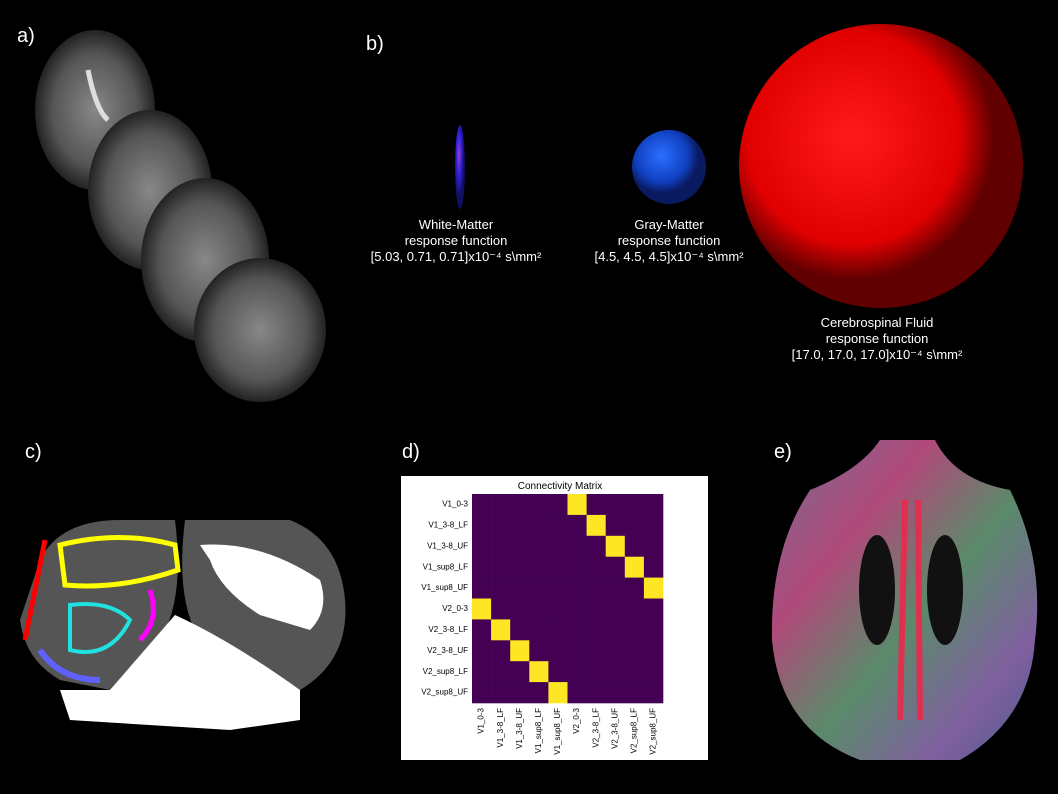 The width and height of the screenshot is (1058, 794). What do you see at coordinates (26, 36) in the screenshot?
I see `panel-label: a)` at bounding box center [26, 36].